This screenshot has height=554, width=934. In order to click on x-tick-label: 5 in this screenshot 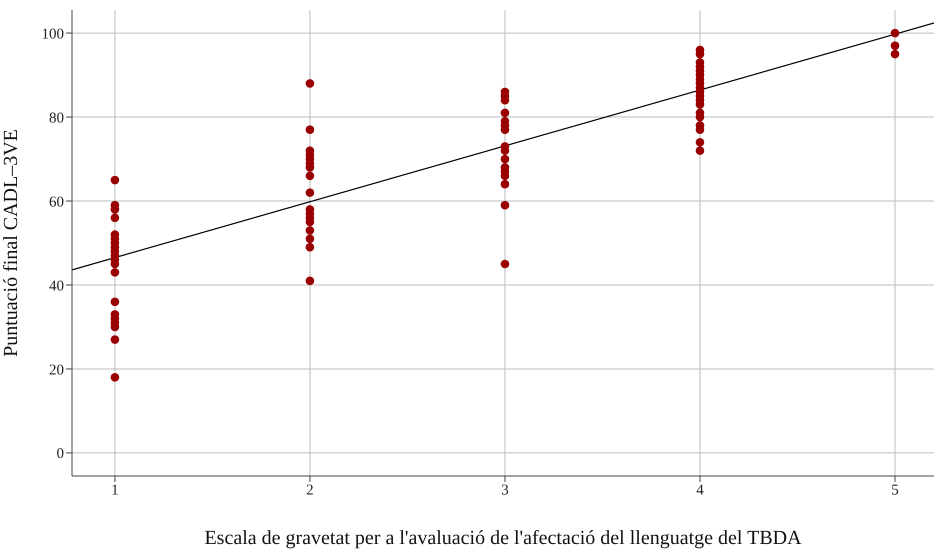, I will do `click(895, 490)`.